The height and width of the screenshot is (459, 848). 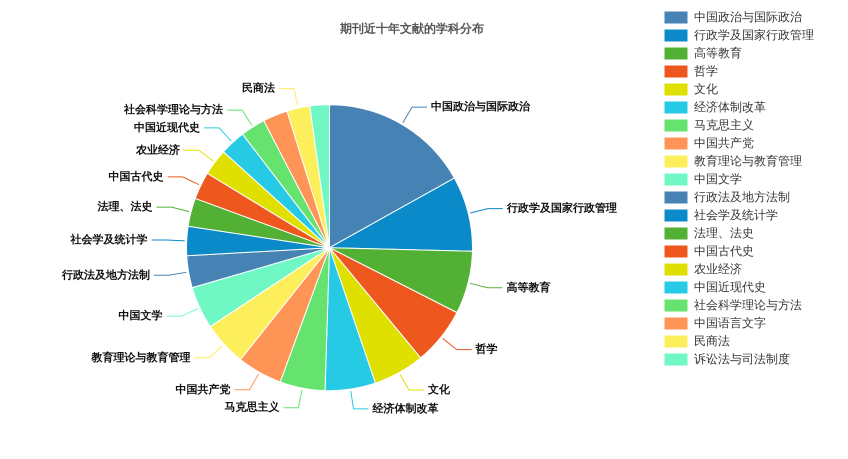 What do you see at coordinates (252, 407) in the screenshot?
I see `slice-label: 马克思主义` at bounding box center [252, 407].